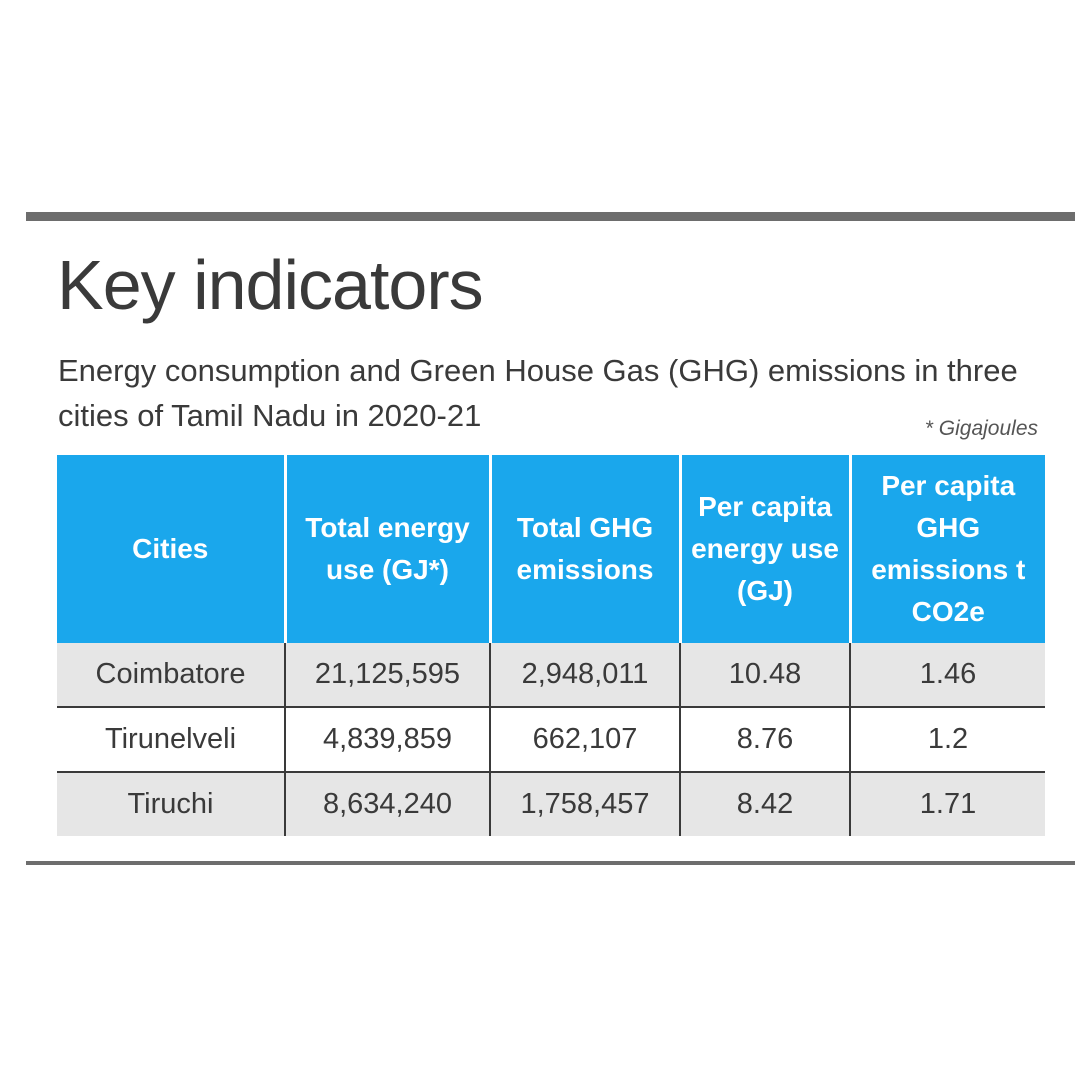  What do you see at coordinates (585, 675) in the screenshot?
I see `cell-total-ghg-emissions: 2,948,011` at bounding box center [585, 675].